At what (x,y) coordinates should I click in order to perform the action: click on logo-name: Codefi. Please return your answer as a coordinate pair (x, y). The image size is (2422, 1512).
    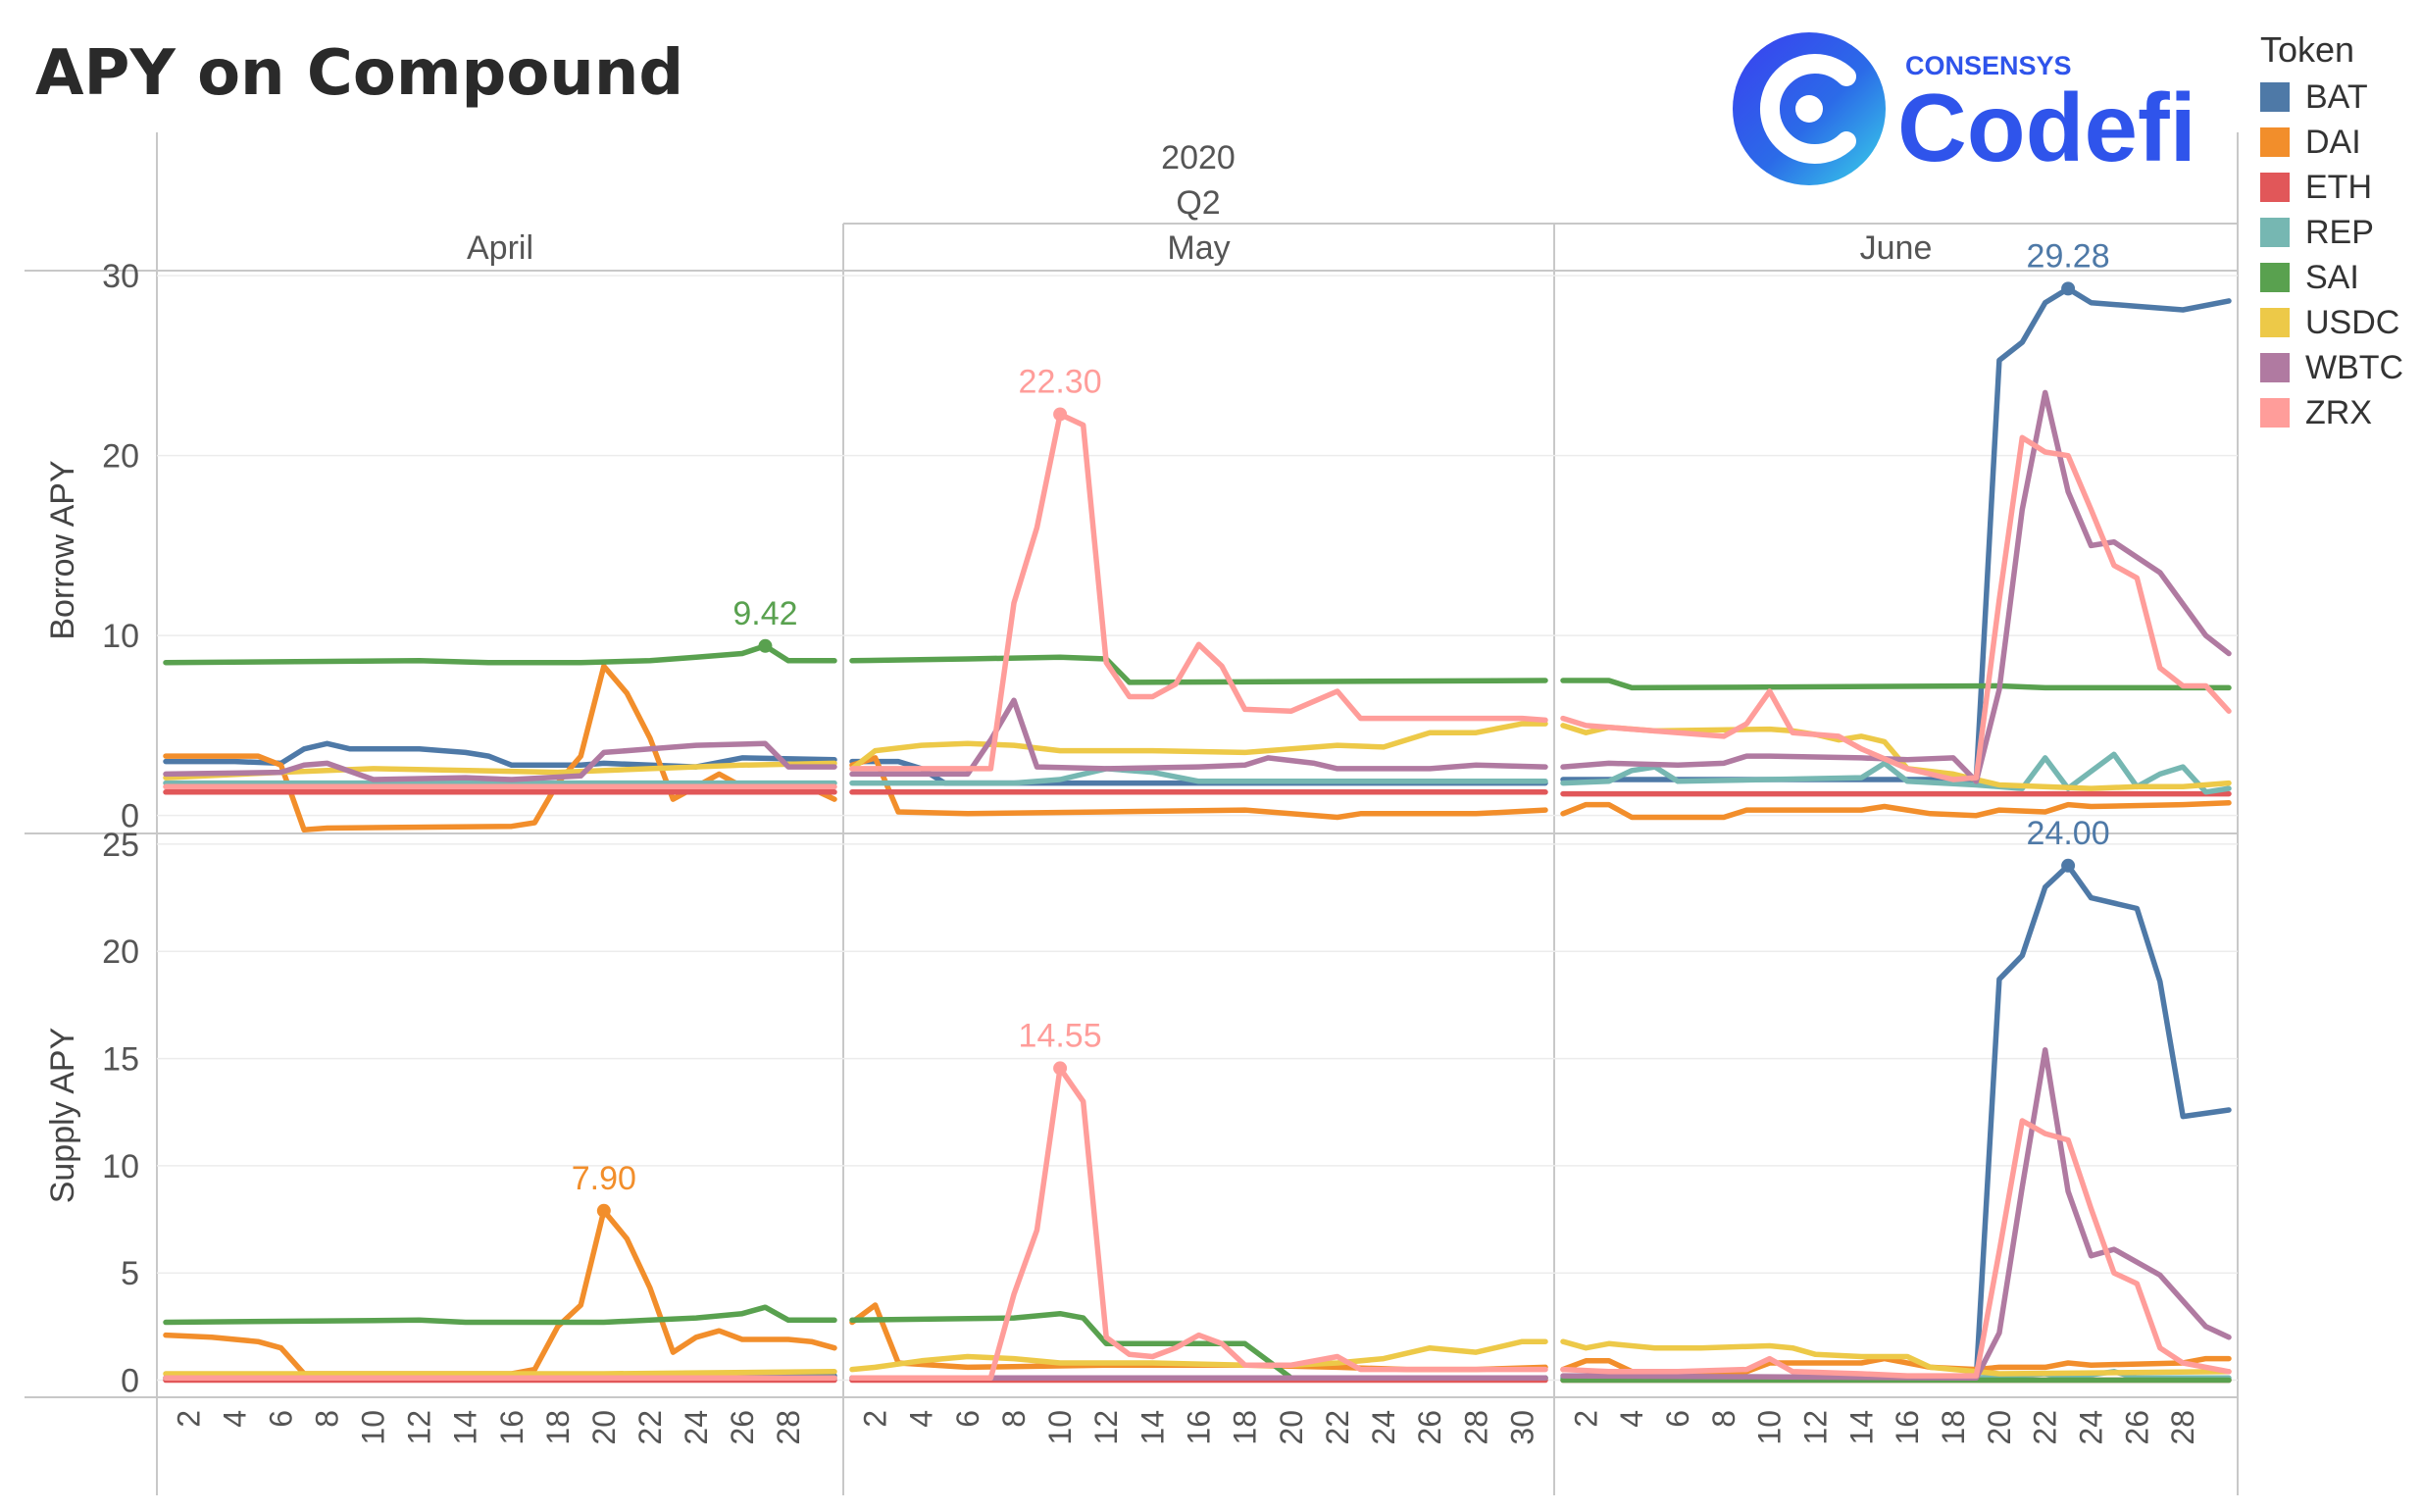
    Looking at the image, I should click on (2046, 127).